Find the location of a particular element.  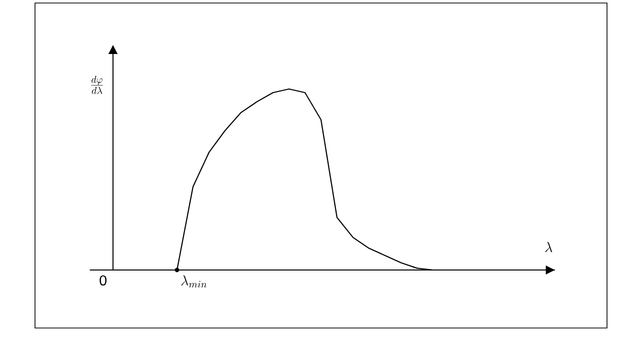

text: $\lambda$ is located at coordinates (548, 247).